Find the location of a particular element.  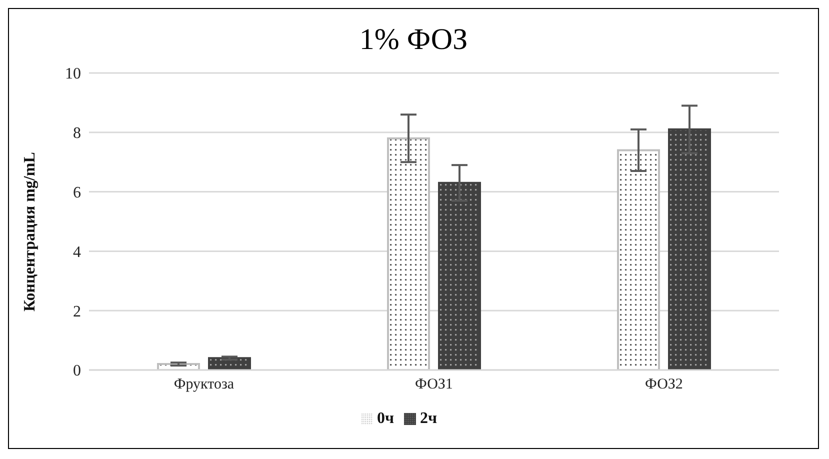

x-tick-label: ФОЗ2 is located at coordinates (664, 384).